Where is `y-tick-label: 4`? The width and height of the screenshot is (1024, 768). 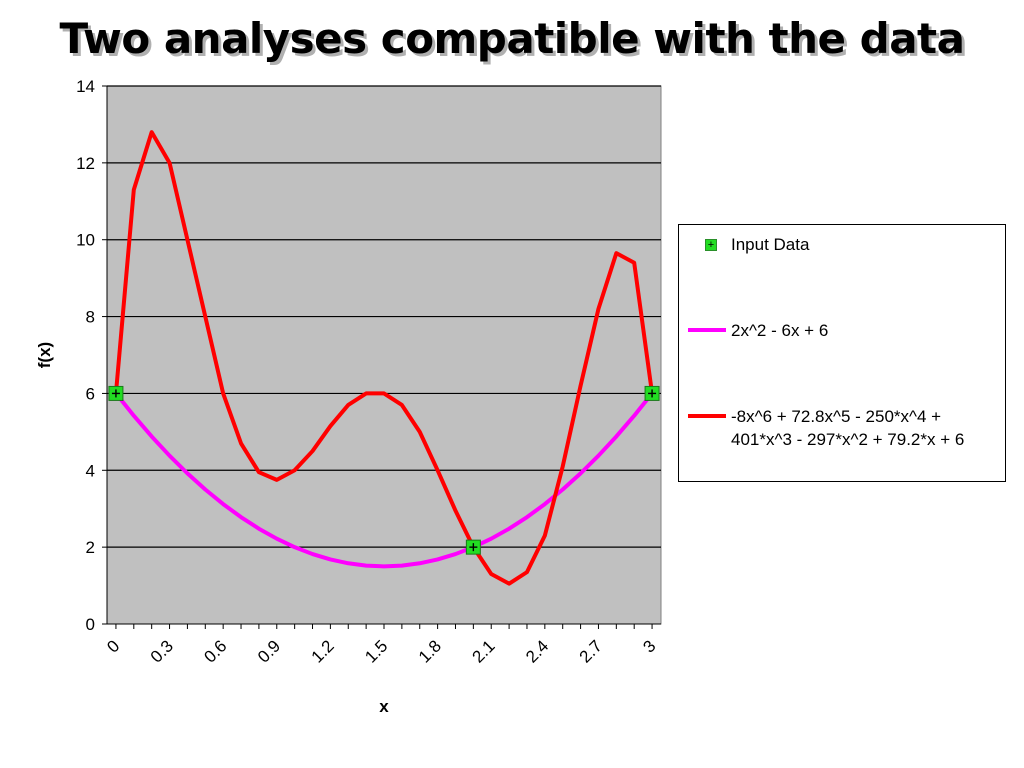 y-tick-label: 4 is located at coordinates (90, 470).